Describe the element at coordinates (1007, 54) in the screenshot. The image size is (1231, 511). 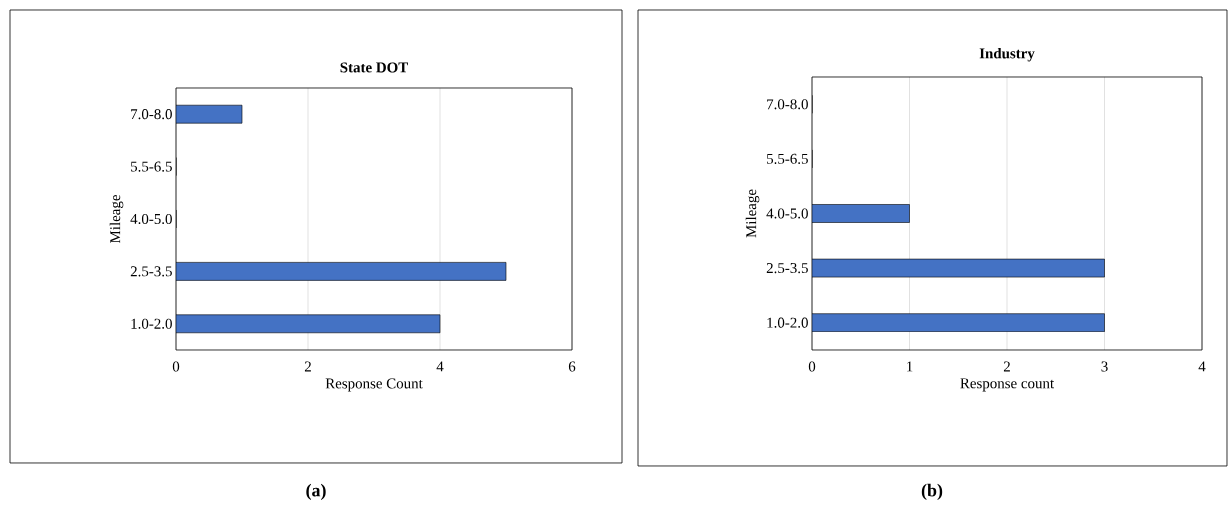
I see `chart-title: Industry` at that location.